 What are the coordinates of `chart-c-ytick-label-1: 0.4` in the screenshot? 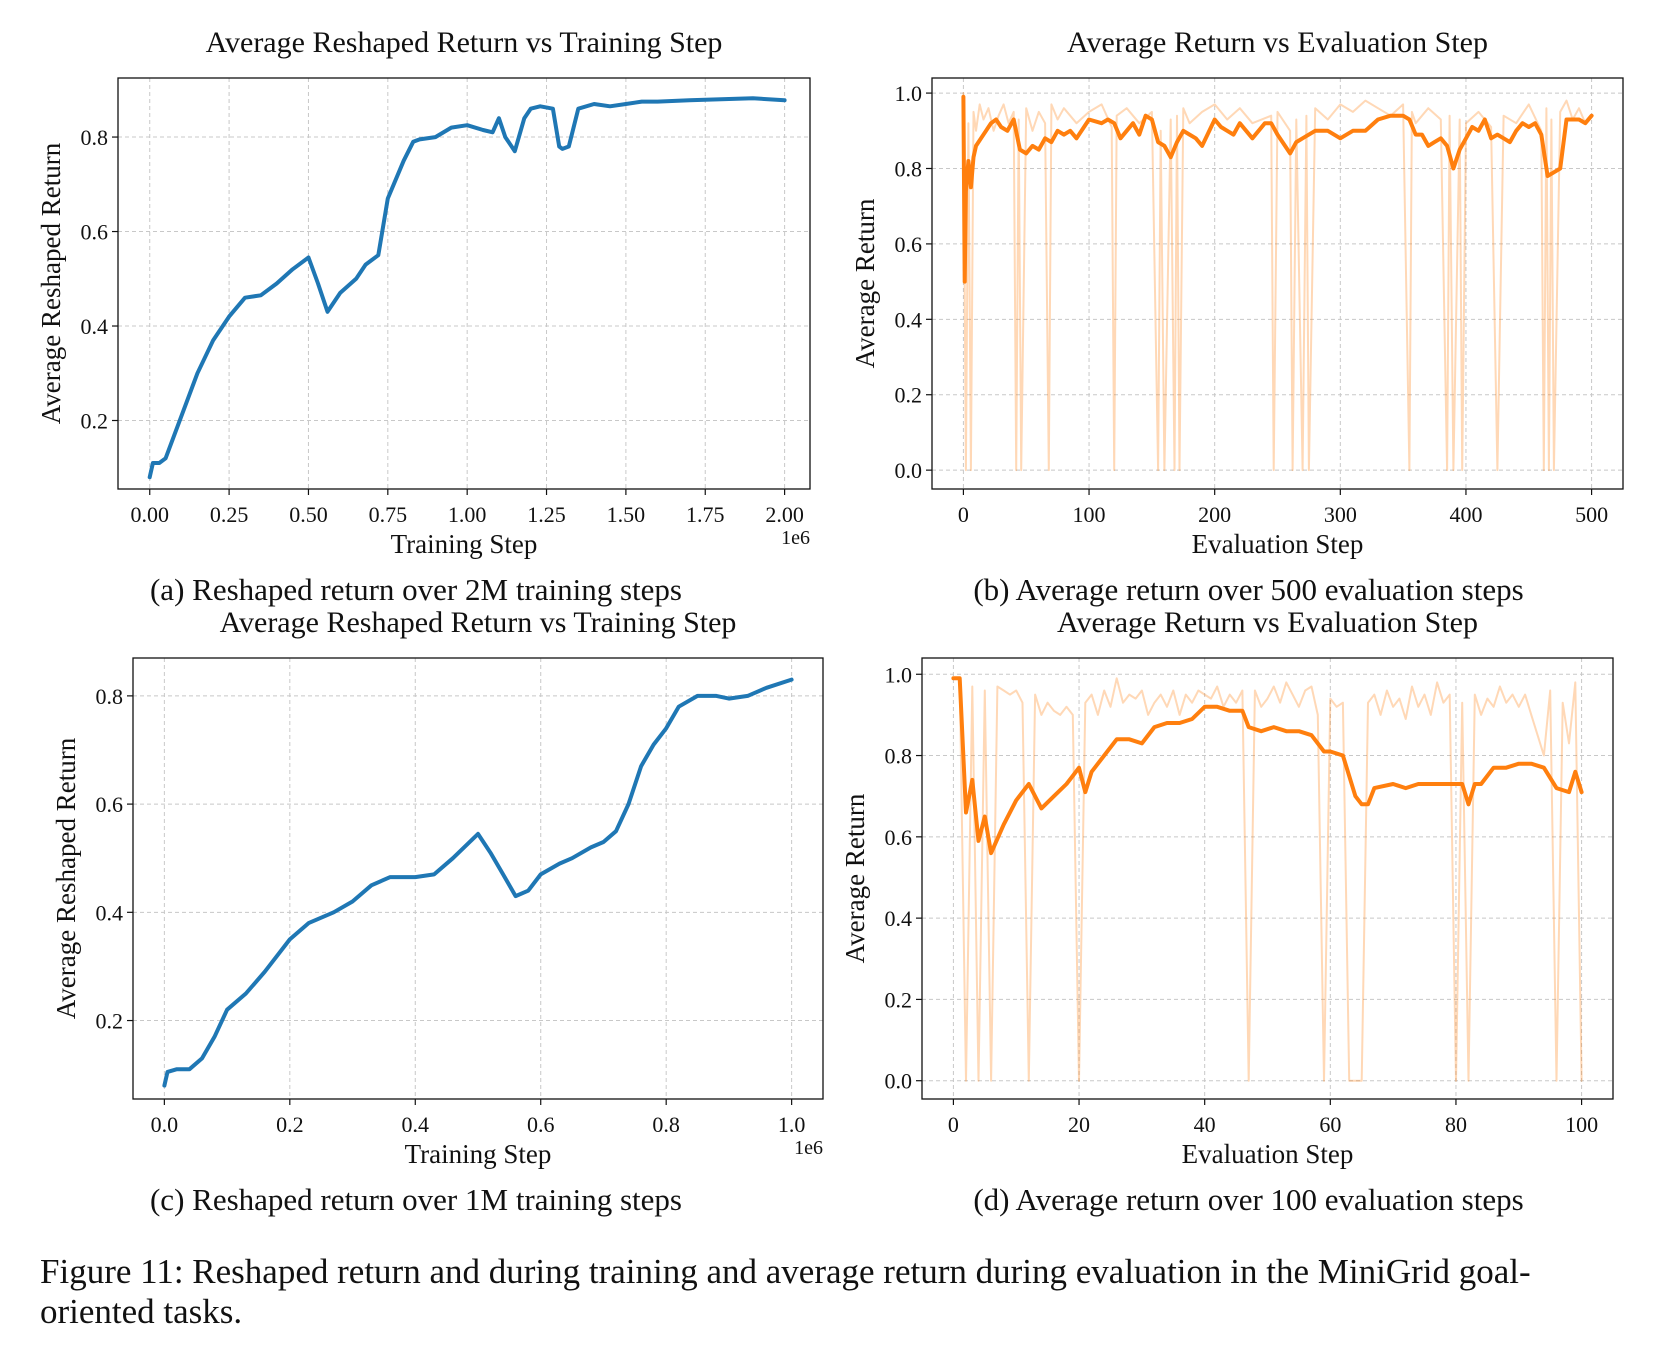 It's located at (110, 912).